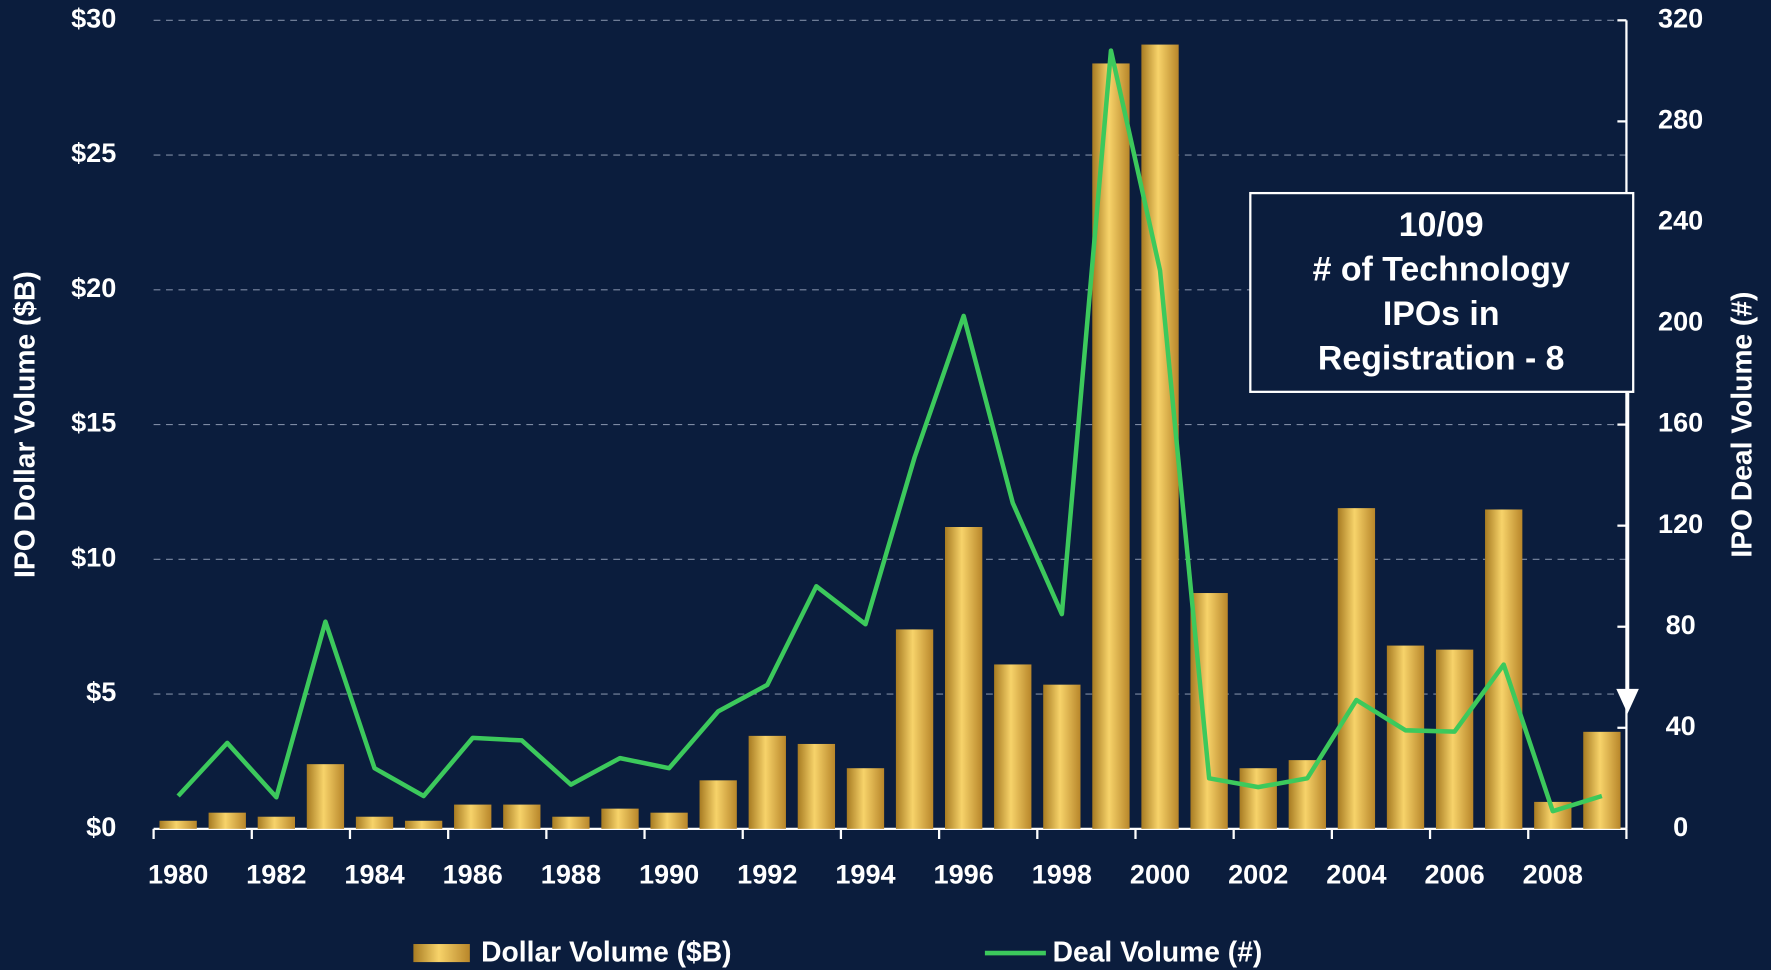 The image size is (1771, 970). Describe the element at coordinates (1680, 119) in the screenshot. I see `y2-tick-label: 280` at that location.